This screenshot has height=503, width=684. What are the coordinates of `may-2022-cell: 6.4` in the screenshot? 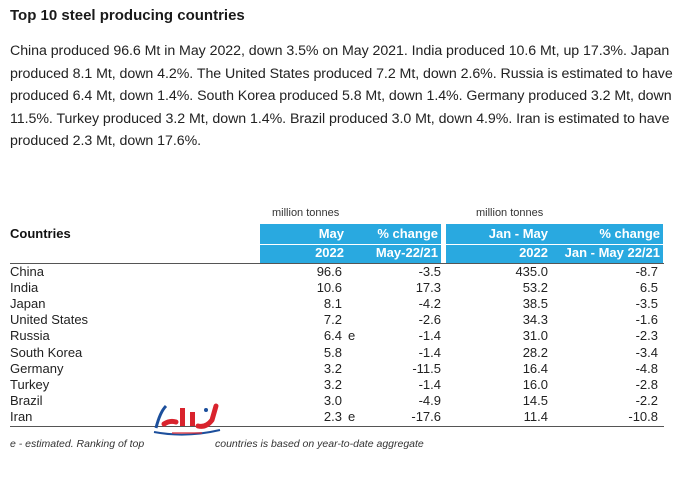 It's located at (332, 336).